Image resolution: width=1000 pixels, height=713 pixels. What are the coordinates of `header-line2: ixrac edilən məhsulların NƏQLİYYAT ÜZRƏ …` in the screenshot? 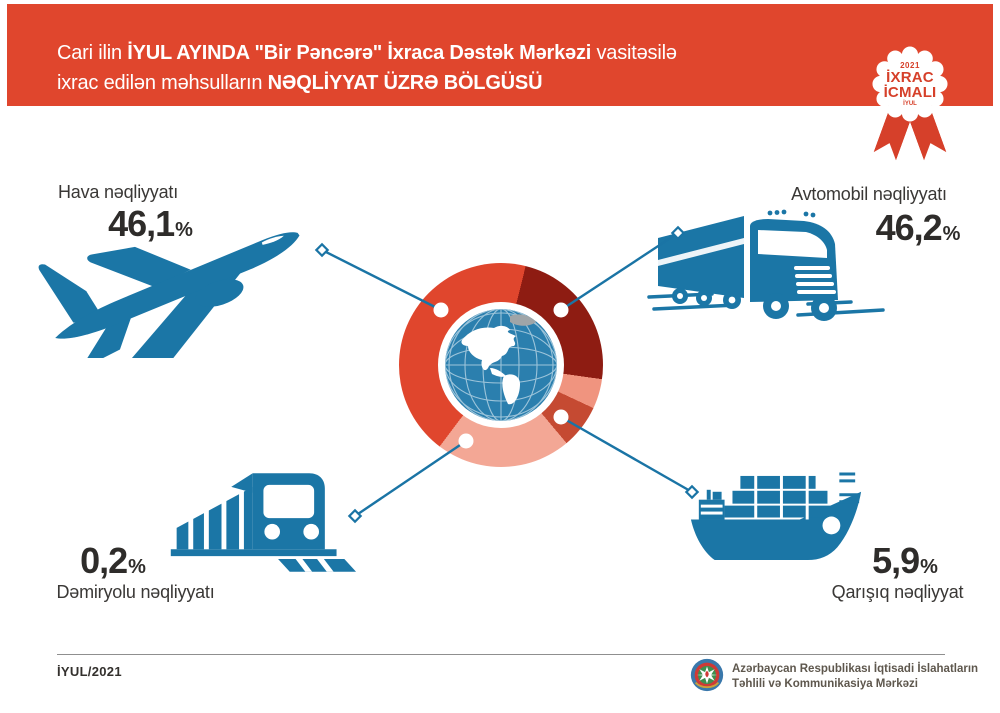 It's located at (367, 83).